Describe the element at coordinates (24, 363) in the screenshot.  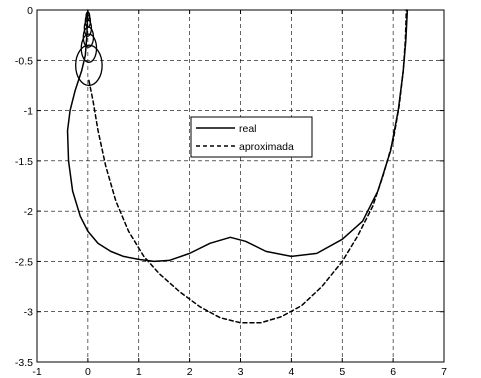
I see `y-tick-label: -3.5` at that location.